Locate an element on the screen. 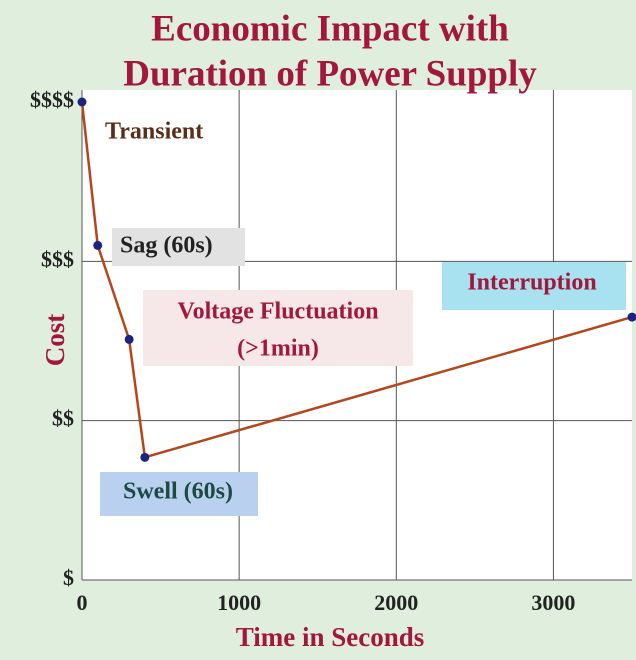 This screenshot has height=660, width=636. x-tick-label: 3000 is located at coordinates (553, 602).